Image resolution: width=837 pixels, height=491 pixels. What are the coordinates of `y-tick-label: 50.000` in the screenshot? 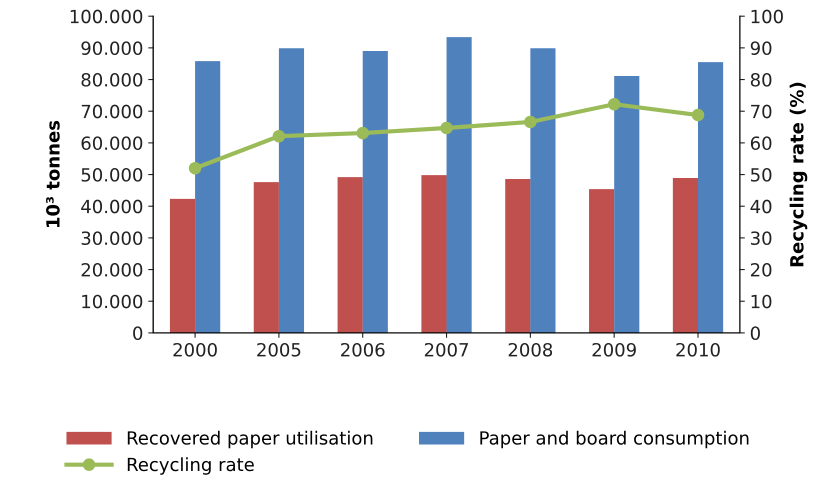 It's located at (112, 175).